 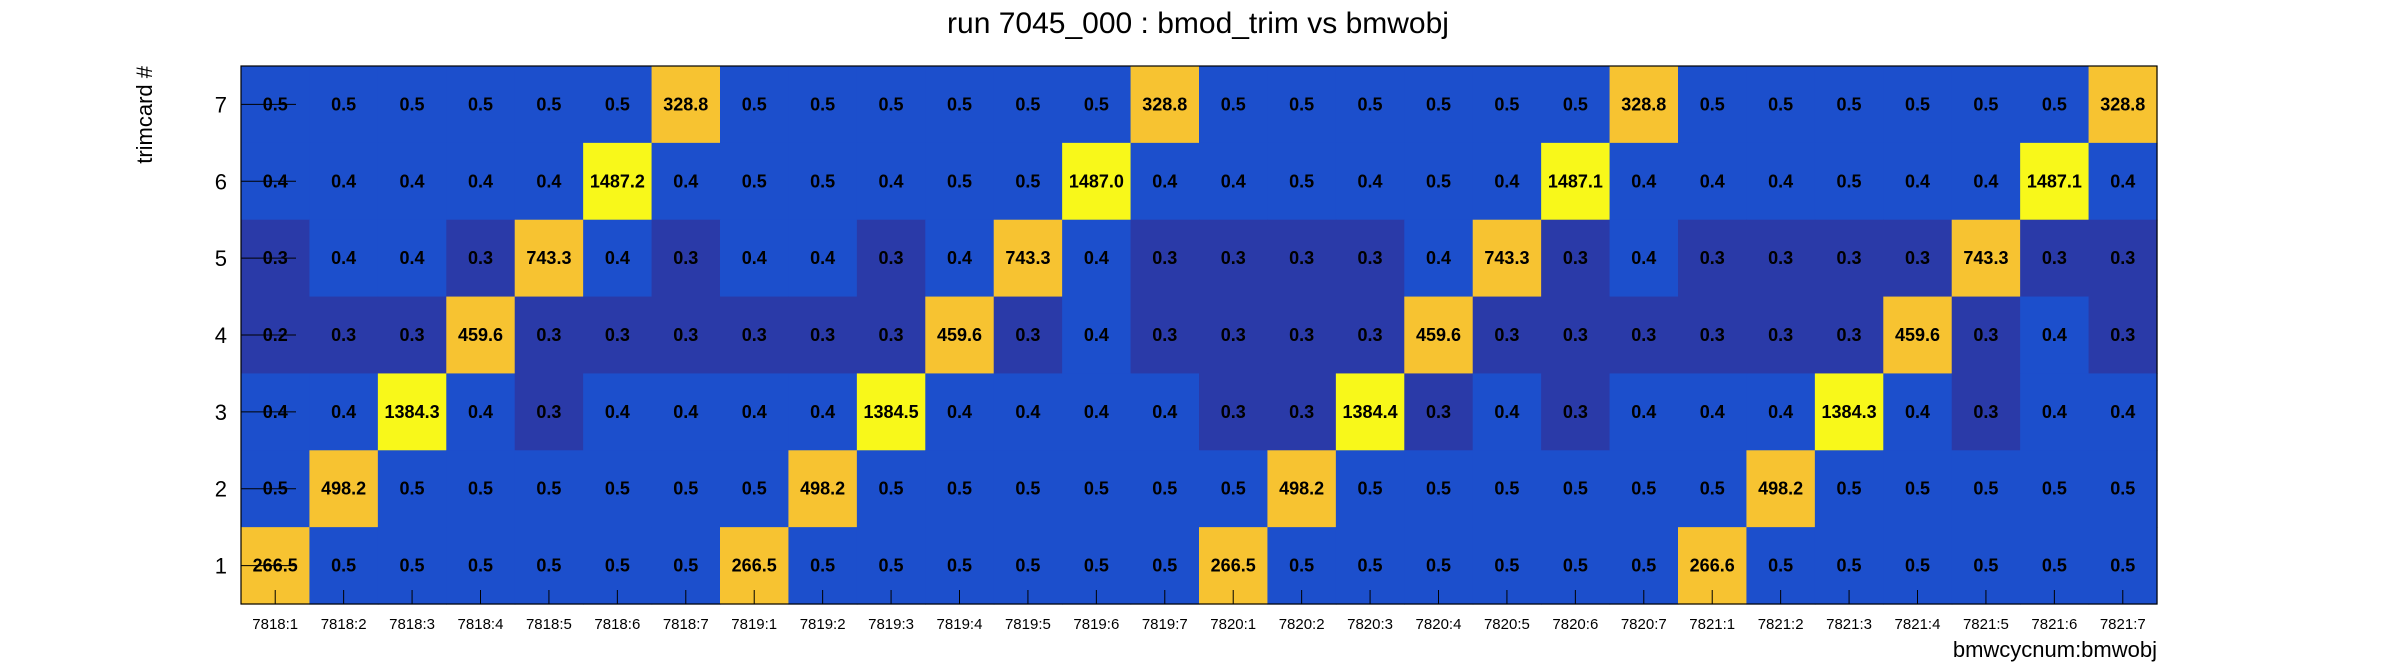 I want to click on y-tick-labels: 7 6 5 4 3 2 1, so click(x=221, y=335).